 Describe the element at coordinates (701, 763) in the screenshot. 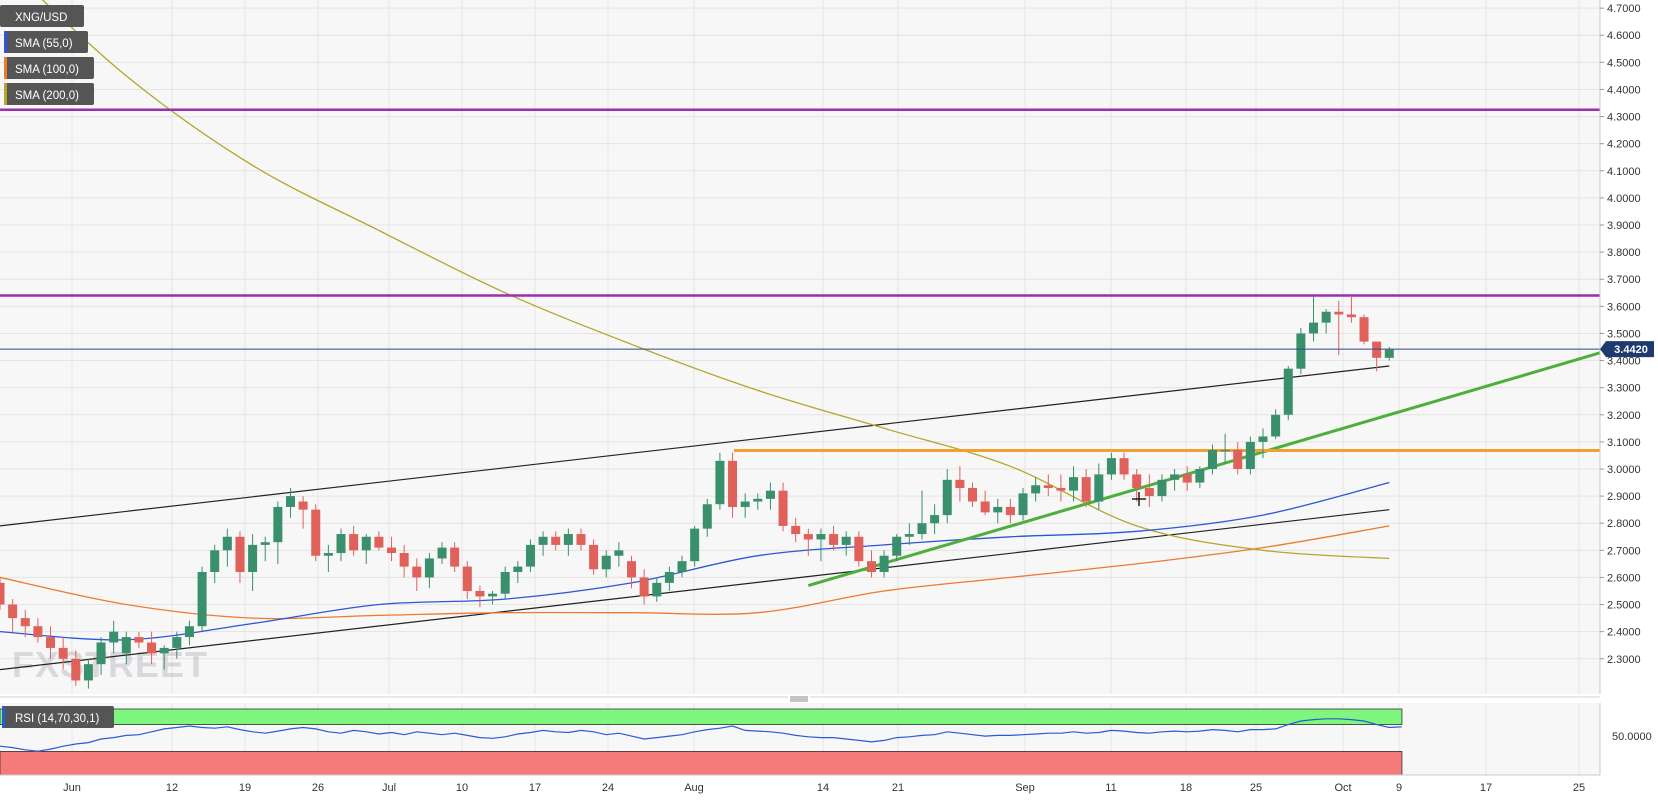

I see `rsi-oversold-zone` at that location.